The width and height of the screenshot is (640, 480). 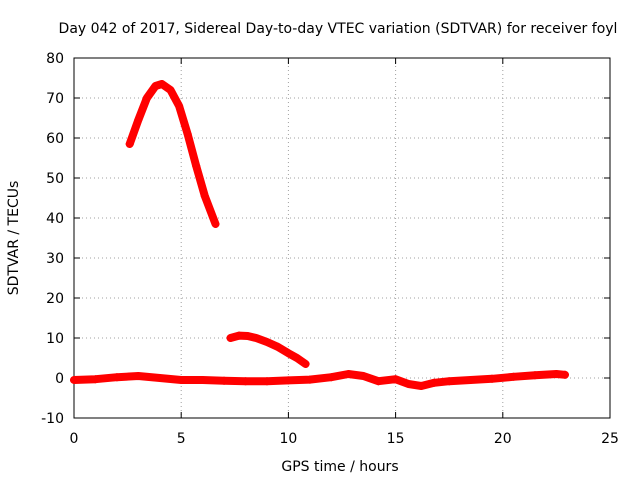 I want to click on y-tick-label: -10, so click(x=52, y=419).